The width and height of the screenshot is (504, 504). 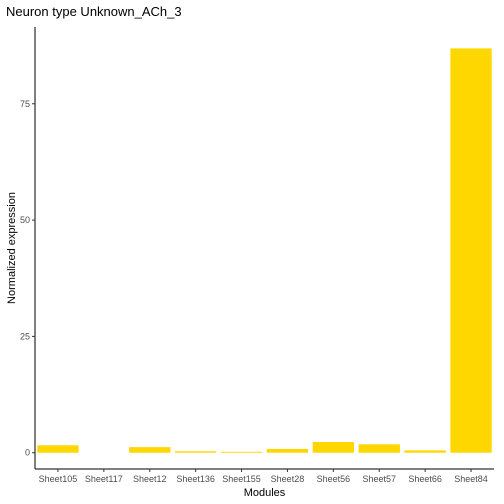 What do you see at coordinates (150, 450) in the screenshot?
I see `bar-Sheet12` at bounding box center [150, 450].